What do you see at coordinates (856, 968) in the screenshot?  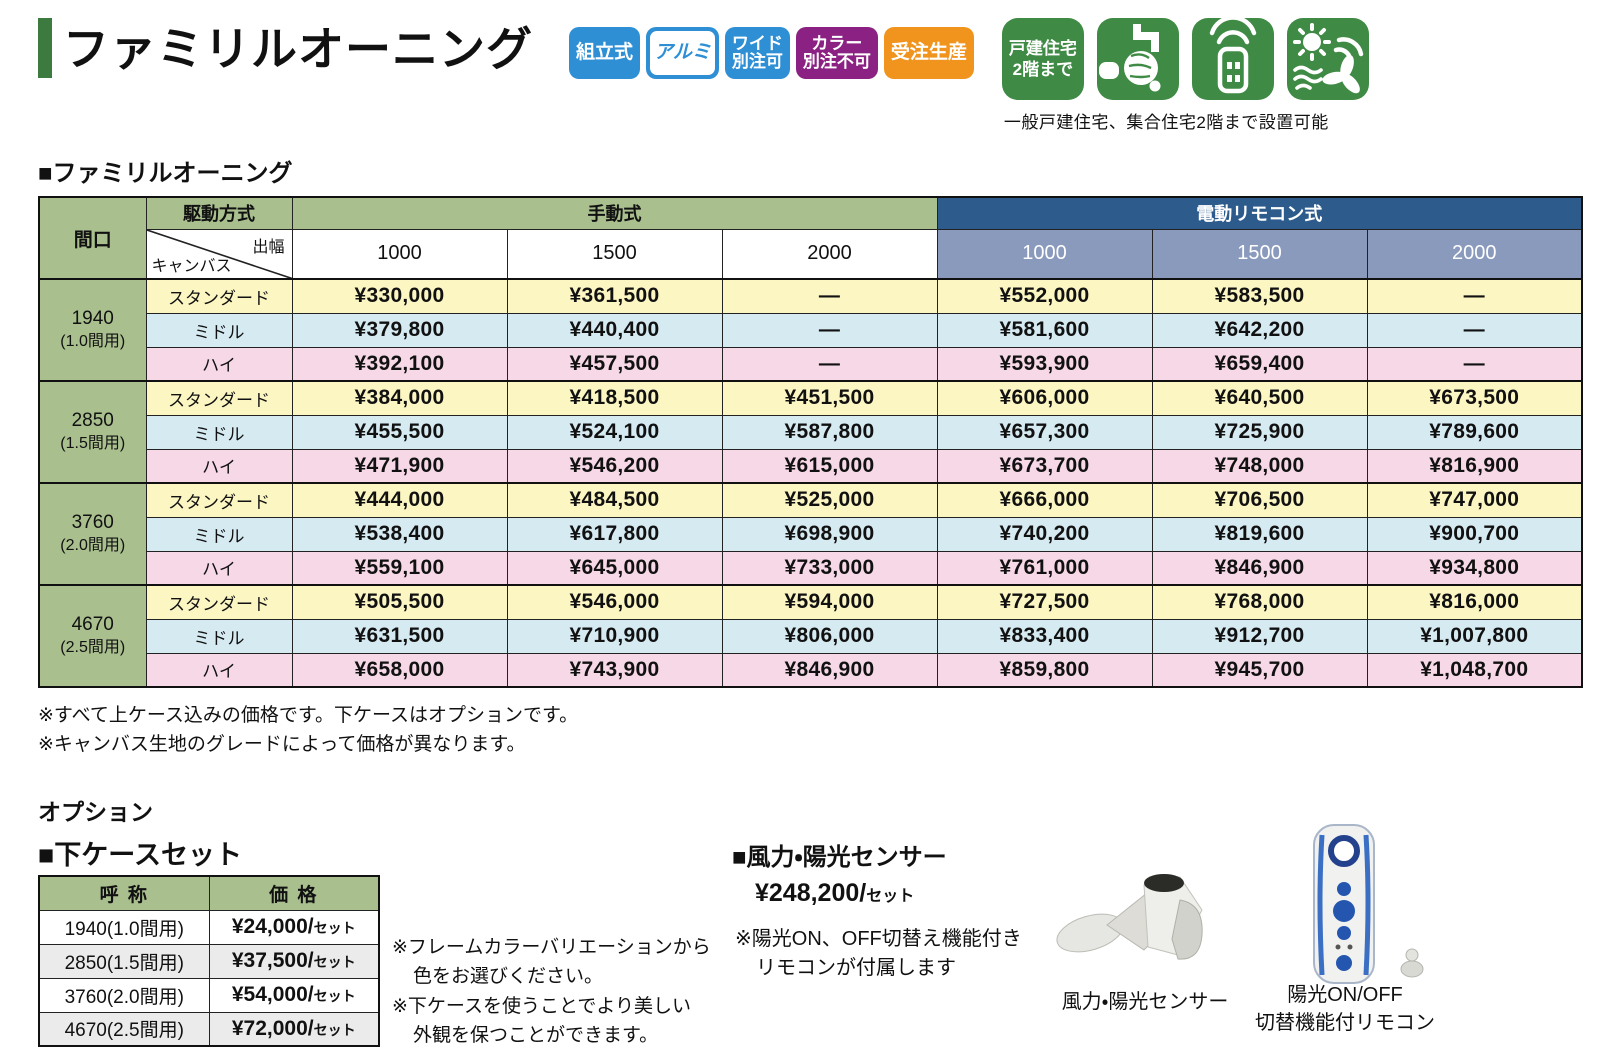 I see `note-line: リモコンが付属します` at bounding box center [856, 968].